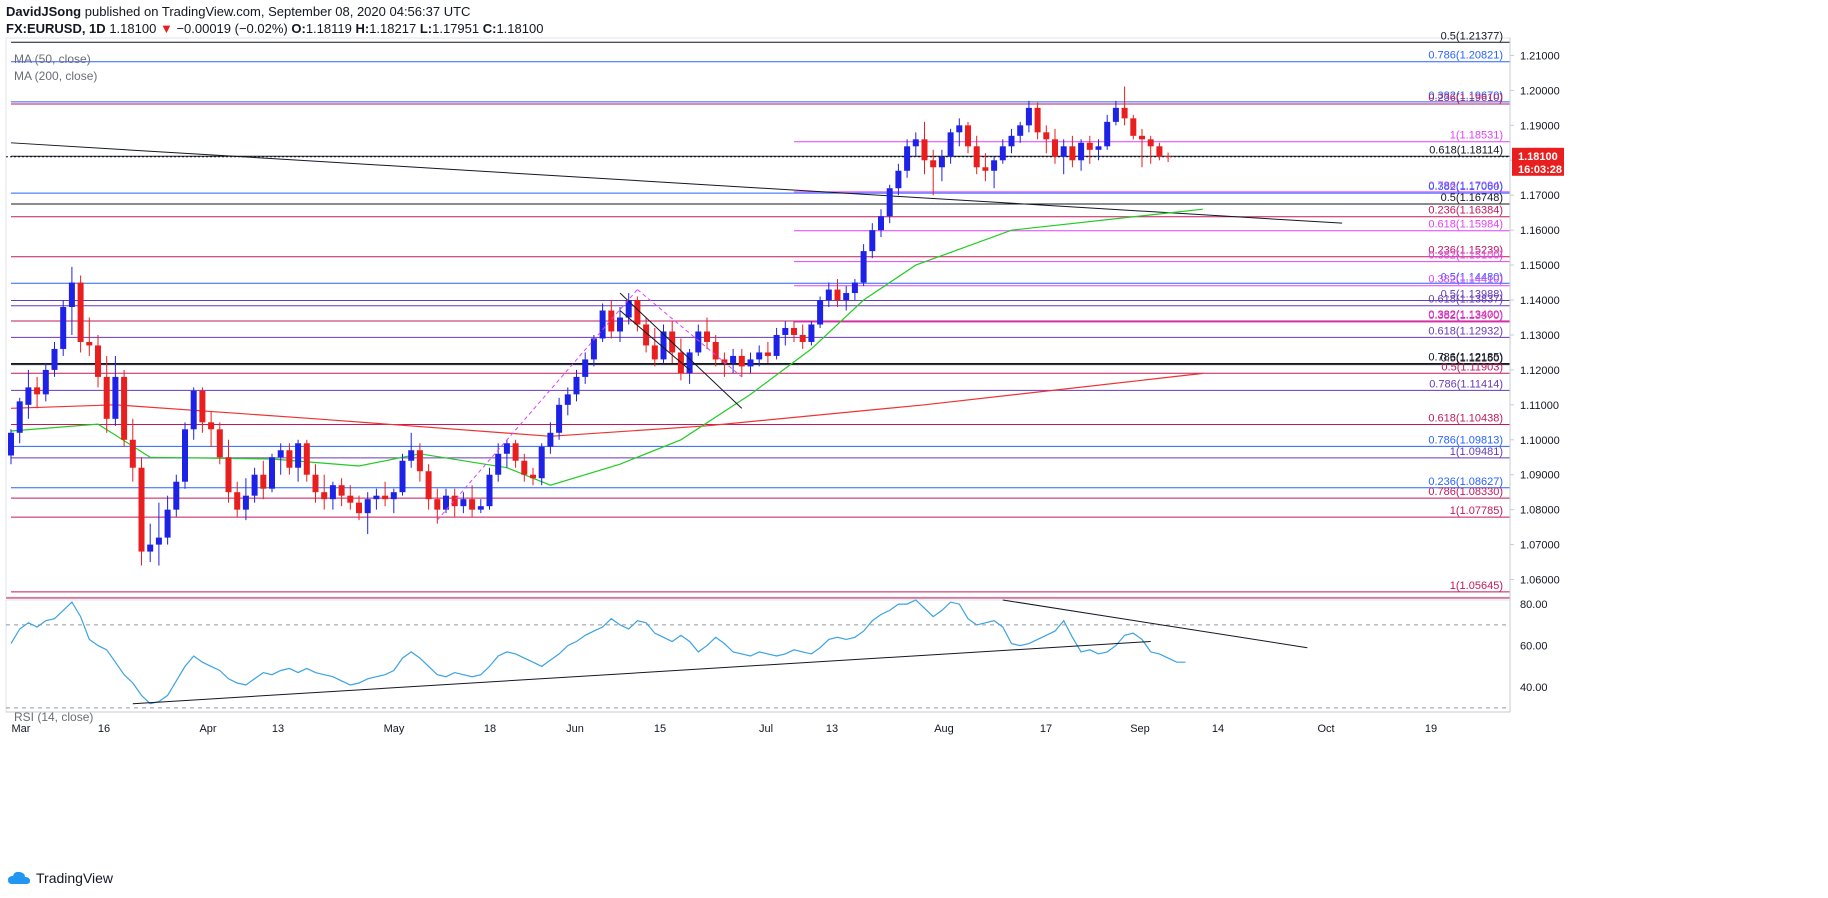 The width and height of the screenshot is (1828, 898). What do you see at coordinates (53, 717) in the screenshot?
I see `rsi-legend: RSI (14, close)` at bounding box center [53, 717].